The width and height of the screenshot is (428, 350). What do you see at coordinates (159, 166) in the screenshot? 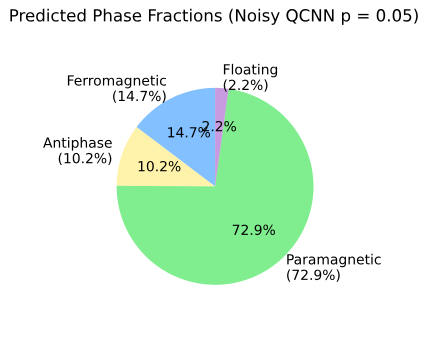
I see `data-label: 10.2%` at bounding box center [159, 166].